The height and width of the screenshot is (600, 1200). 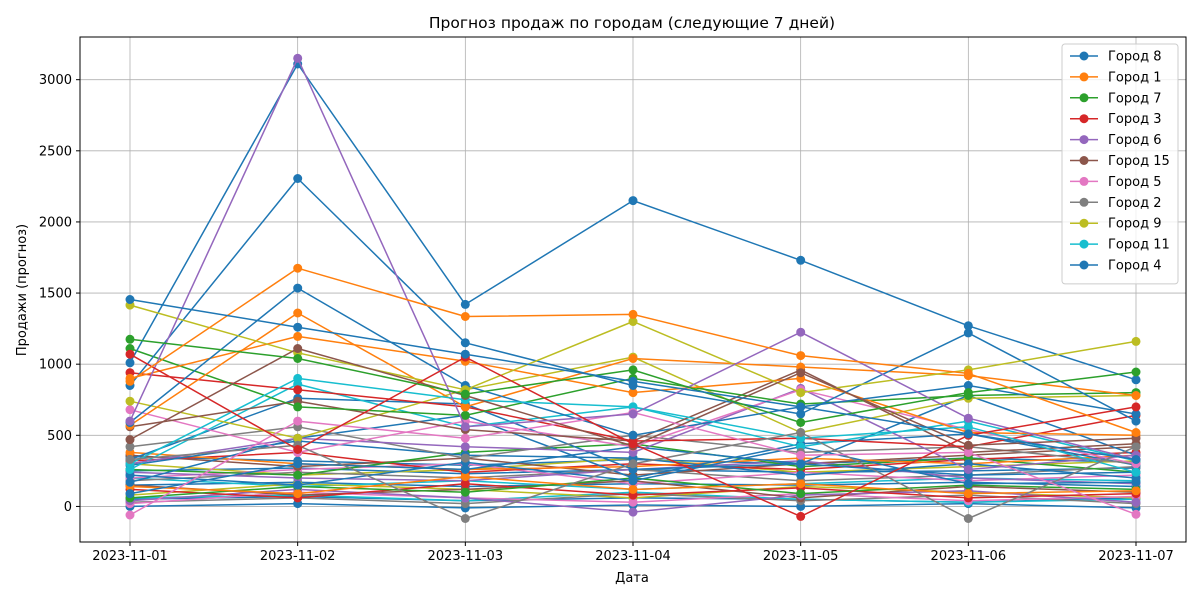 What do you see at coordinates (68, 507) in the screenshot?
I see `y-tick-label: 0` at bounding box center [68, 507].